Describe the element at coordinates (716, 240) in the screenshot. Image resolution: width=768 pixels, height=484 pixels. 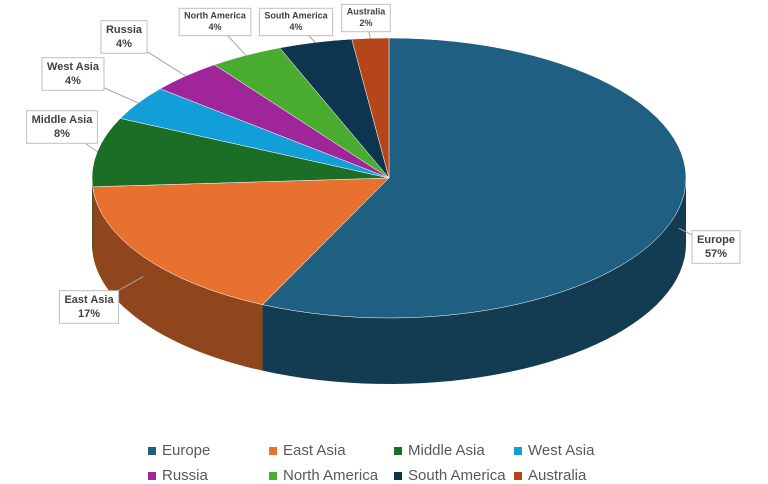
I see `label-name: Europe` at that location.